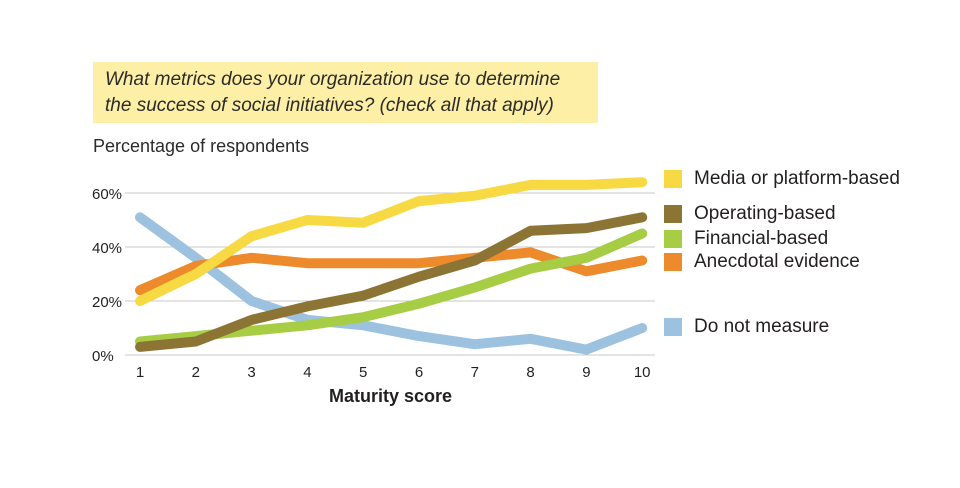 The height and width of the screenshot is (488, 960). Describe the element at coordinates (251, 372) in the screenshot. I see `x-tick-label: 3` at that location.